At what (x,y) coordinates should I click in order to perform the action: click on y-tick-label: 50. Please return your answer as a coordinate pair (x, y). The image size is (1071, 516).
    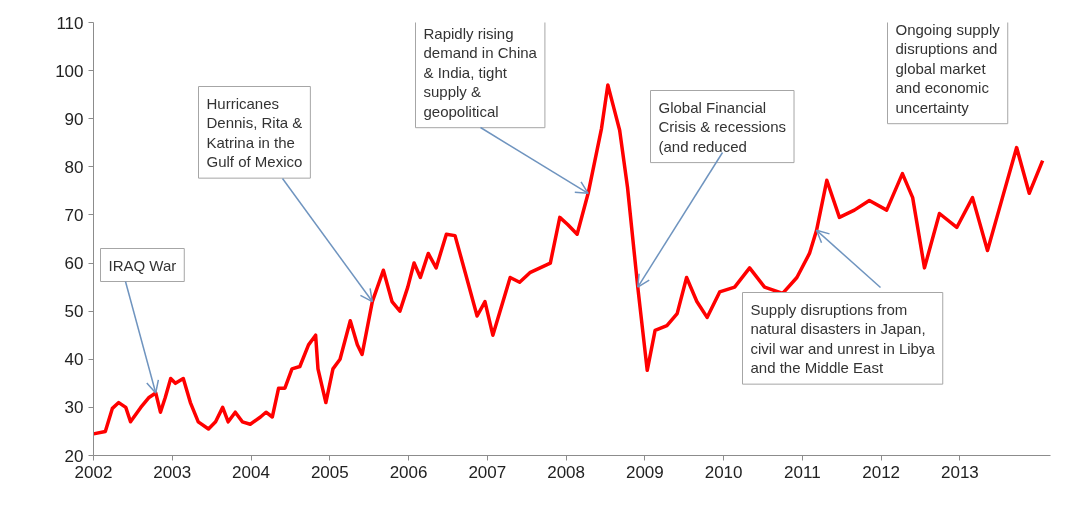
    Looking at the image, I should click on (74, 312).